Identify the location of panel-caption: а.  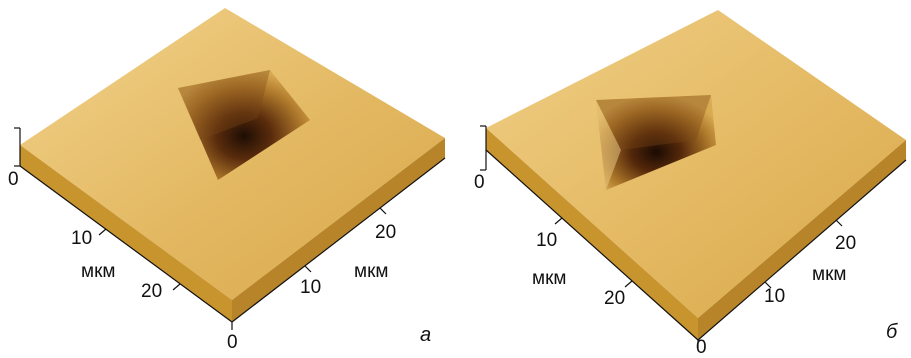
(426, 335).